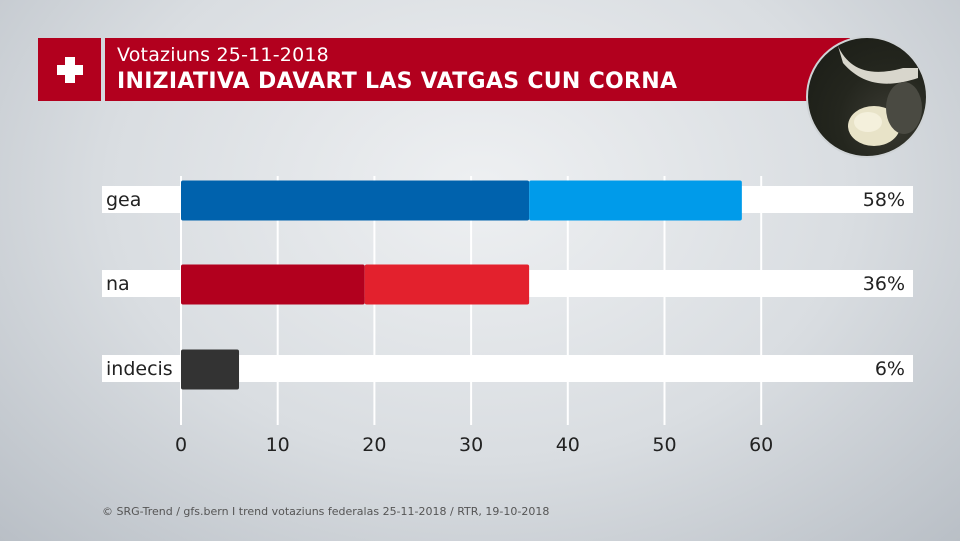 This screenshot has width=960, height=541. Describe the element at coordinates (471, 445) in the screenshot. I see `x-tick-label-30: 30` at that location.